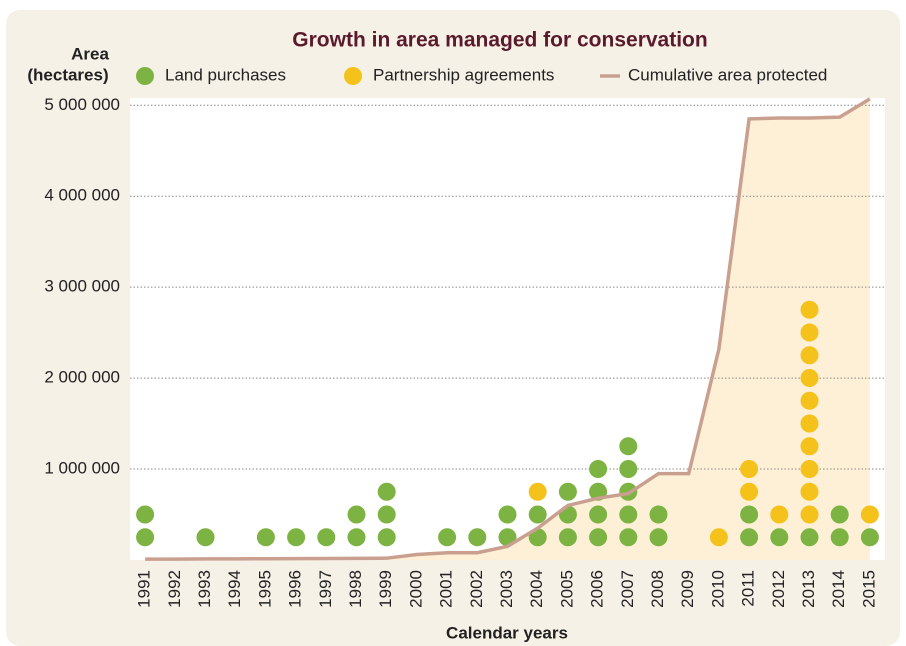 The width and height of the screenshot is (906, 646). What do you see at coordinates (597, 589) in the screenshot?
I see `x-tick-label: 2006` at bounding box center [597, 589].